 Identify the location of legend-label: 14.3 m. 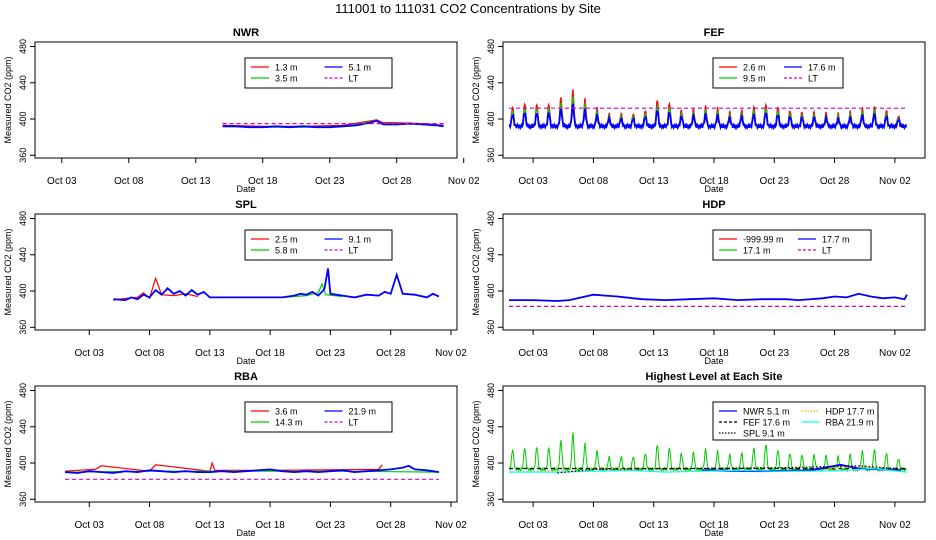
(289, 423).